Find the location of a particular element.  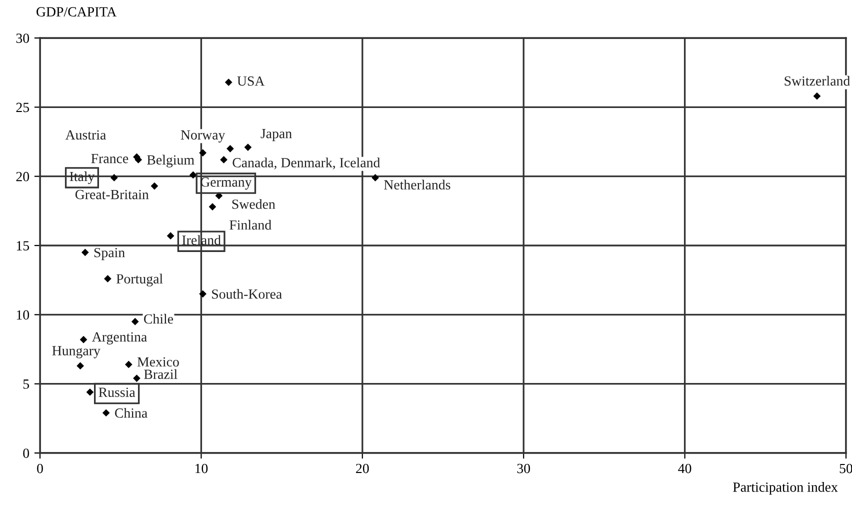

x-tick-label: 50 is located at coordinates (846, 469).